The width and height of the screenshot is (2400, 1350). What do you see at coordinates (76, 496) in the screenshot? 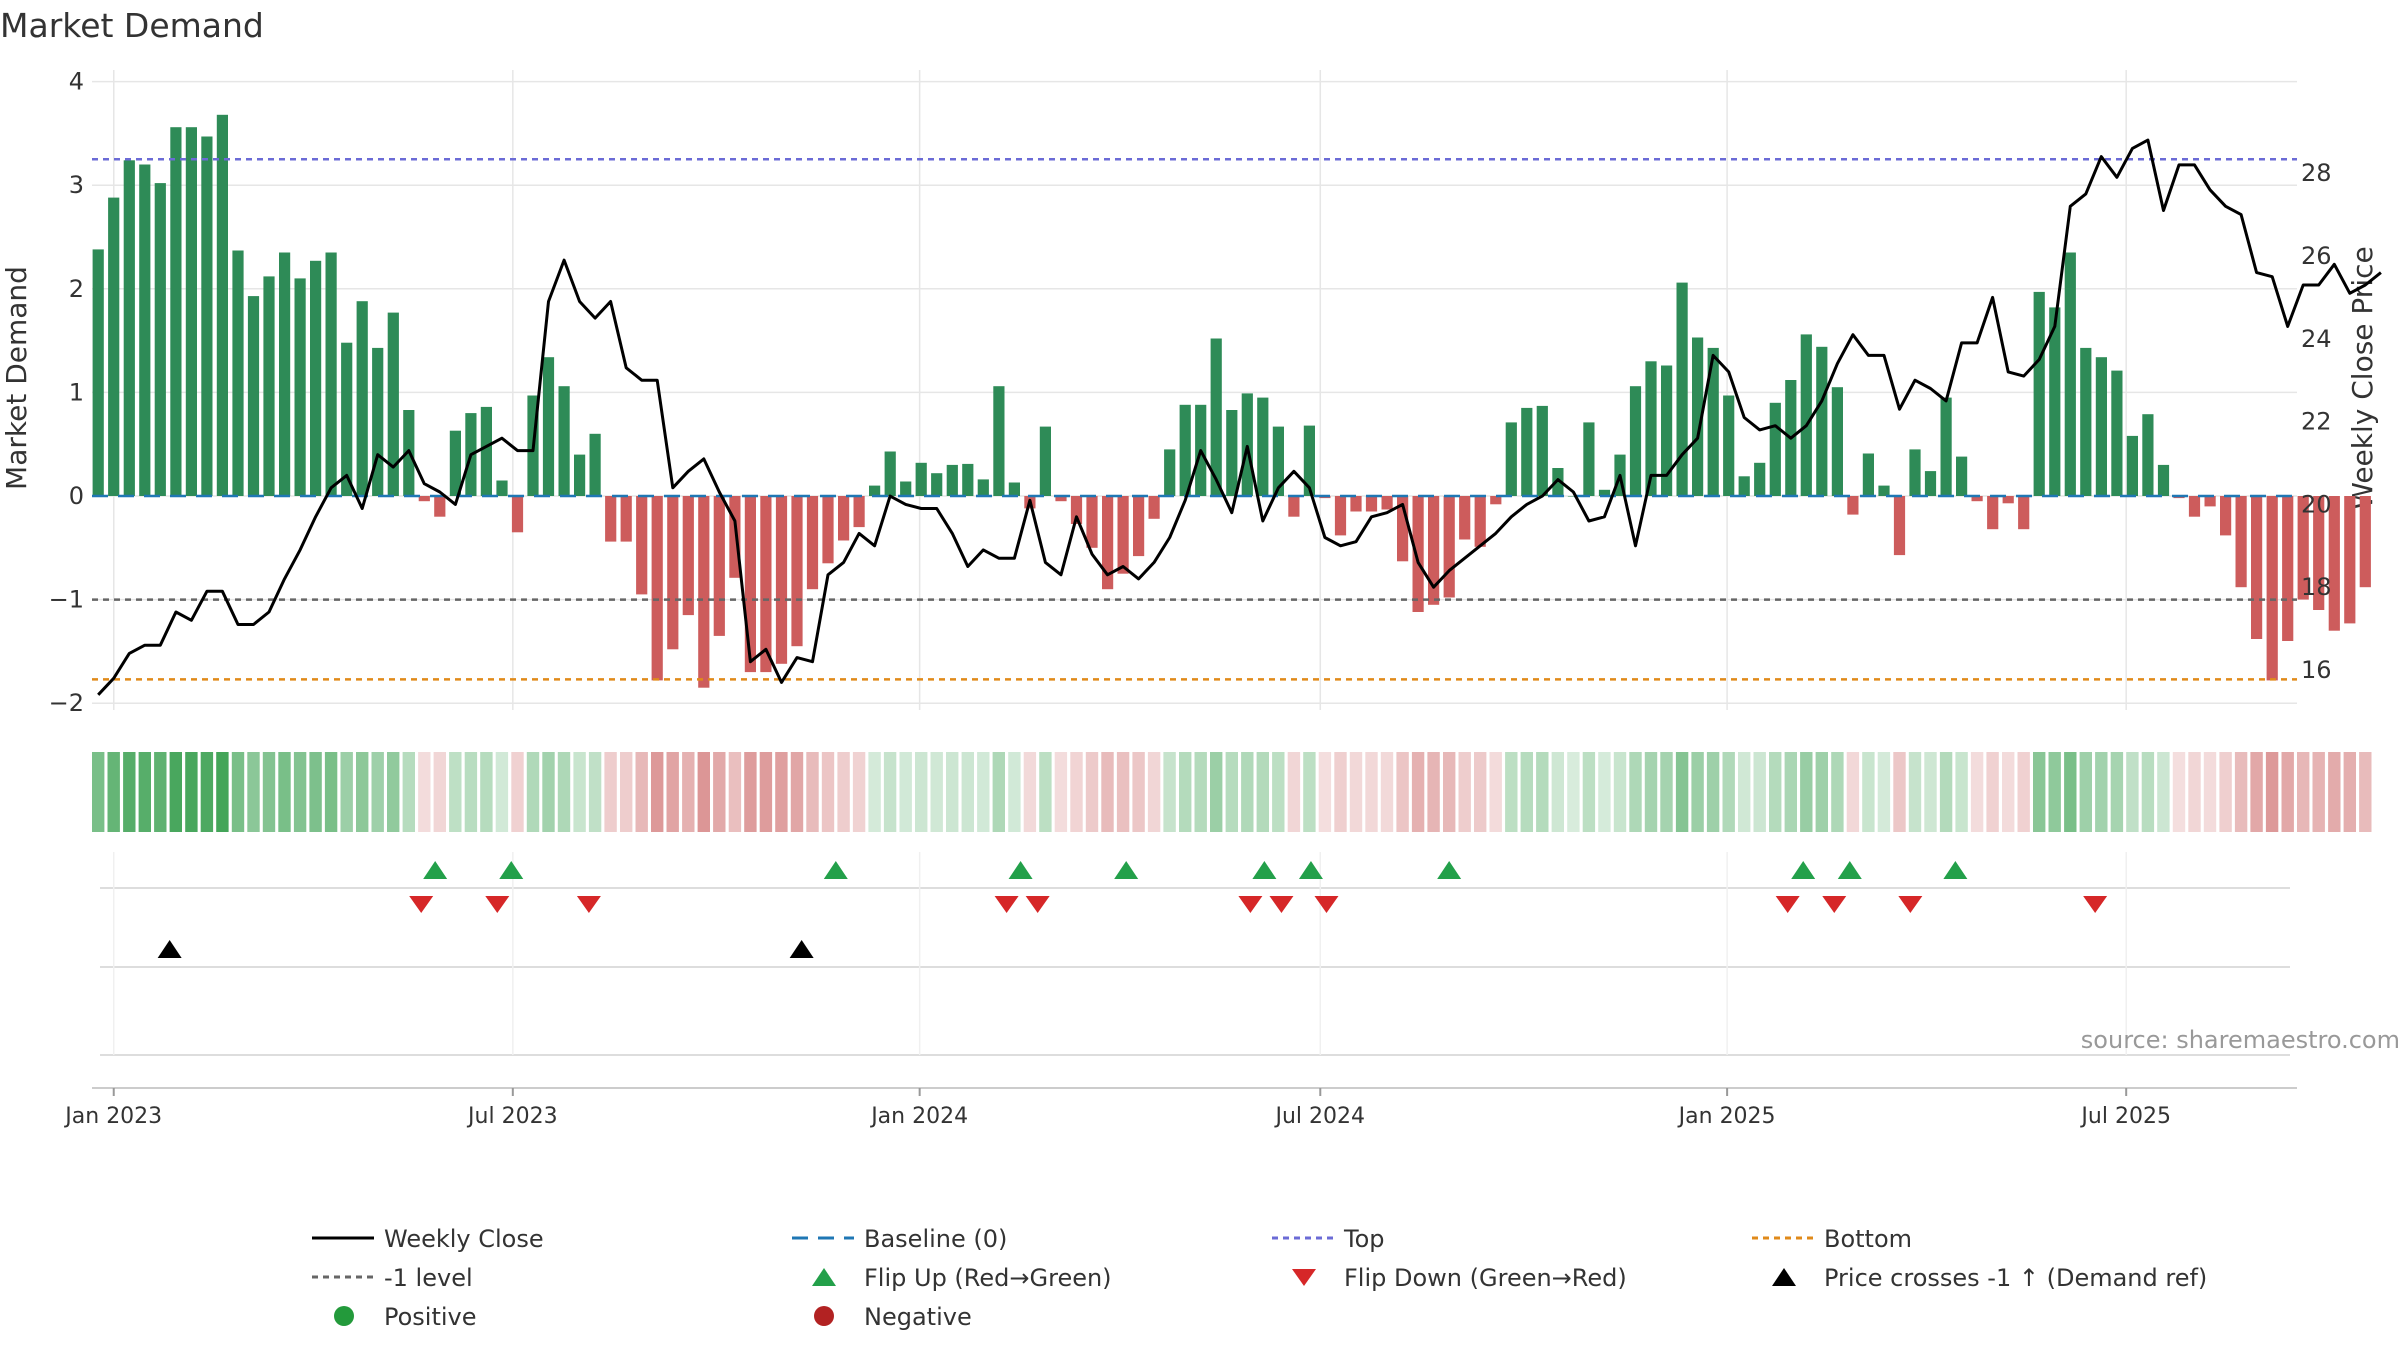
I see `y-tick-left: 0` at bounding box center [76, 496].